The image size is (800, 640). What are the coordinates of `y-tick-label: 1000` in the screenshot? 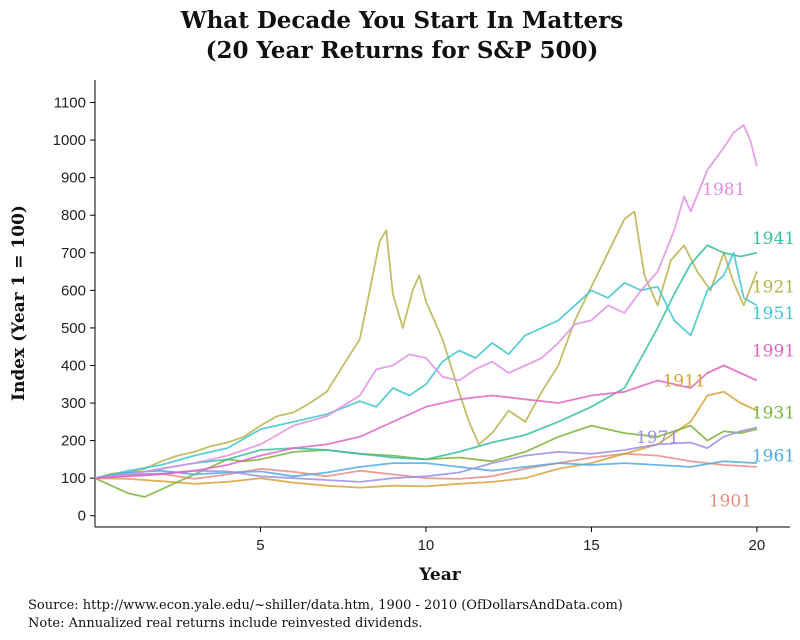 It's located at (69, 140).